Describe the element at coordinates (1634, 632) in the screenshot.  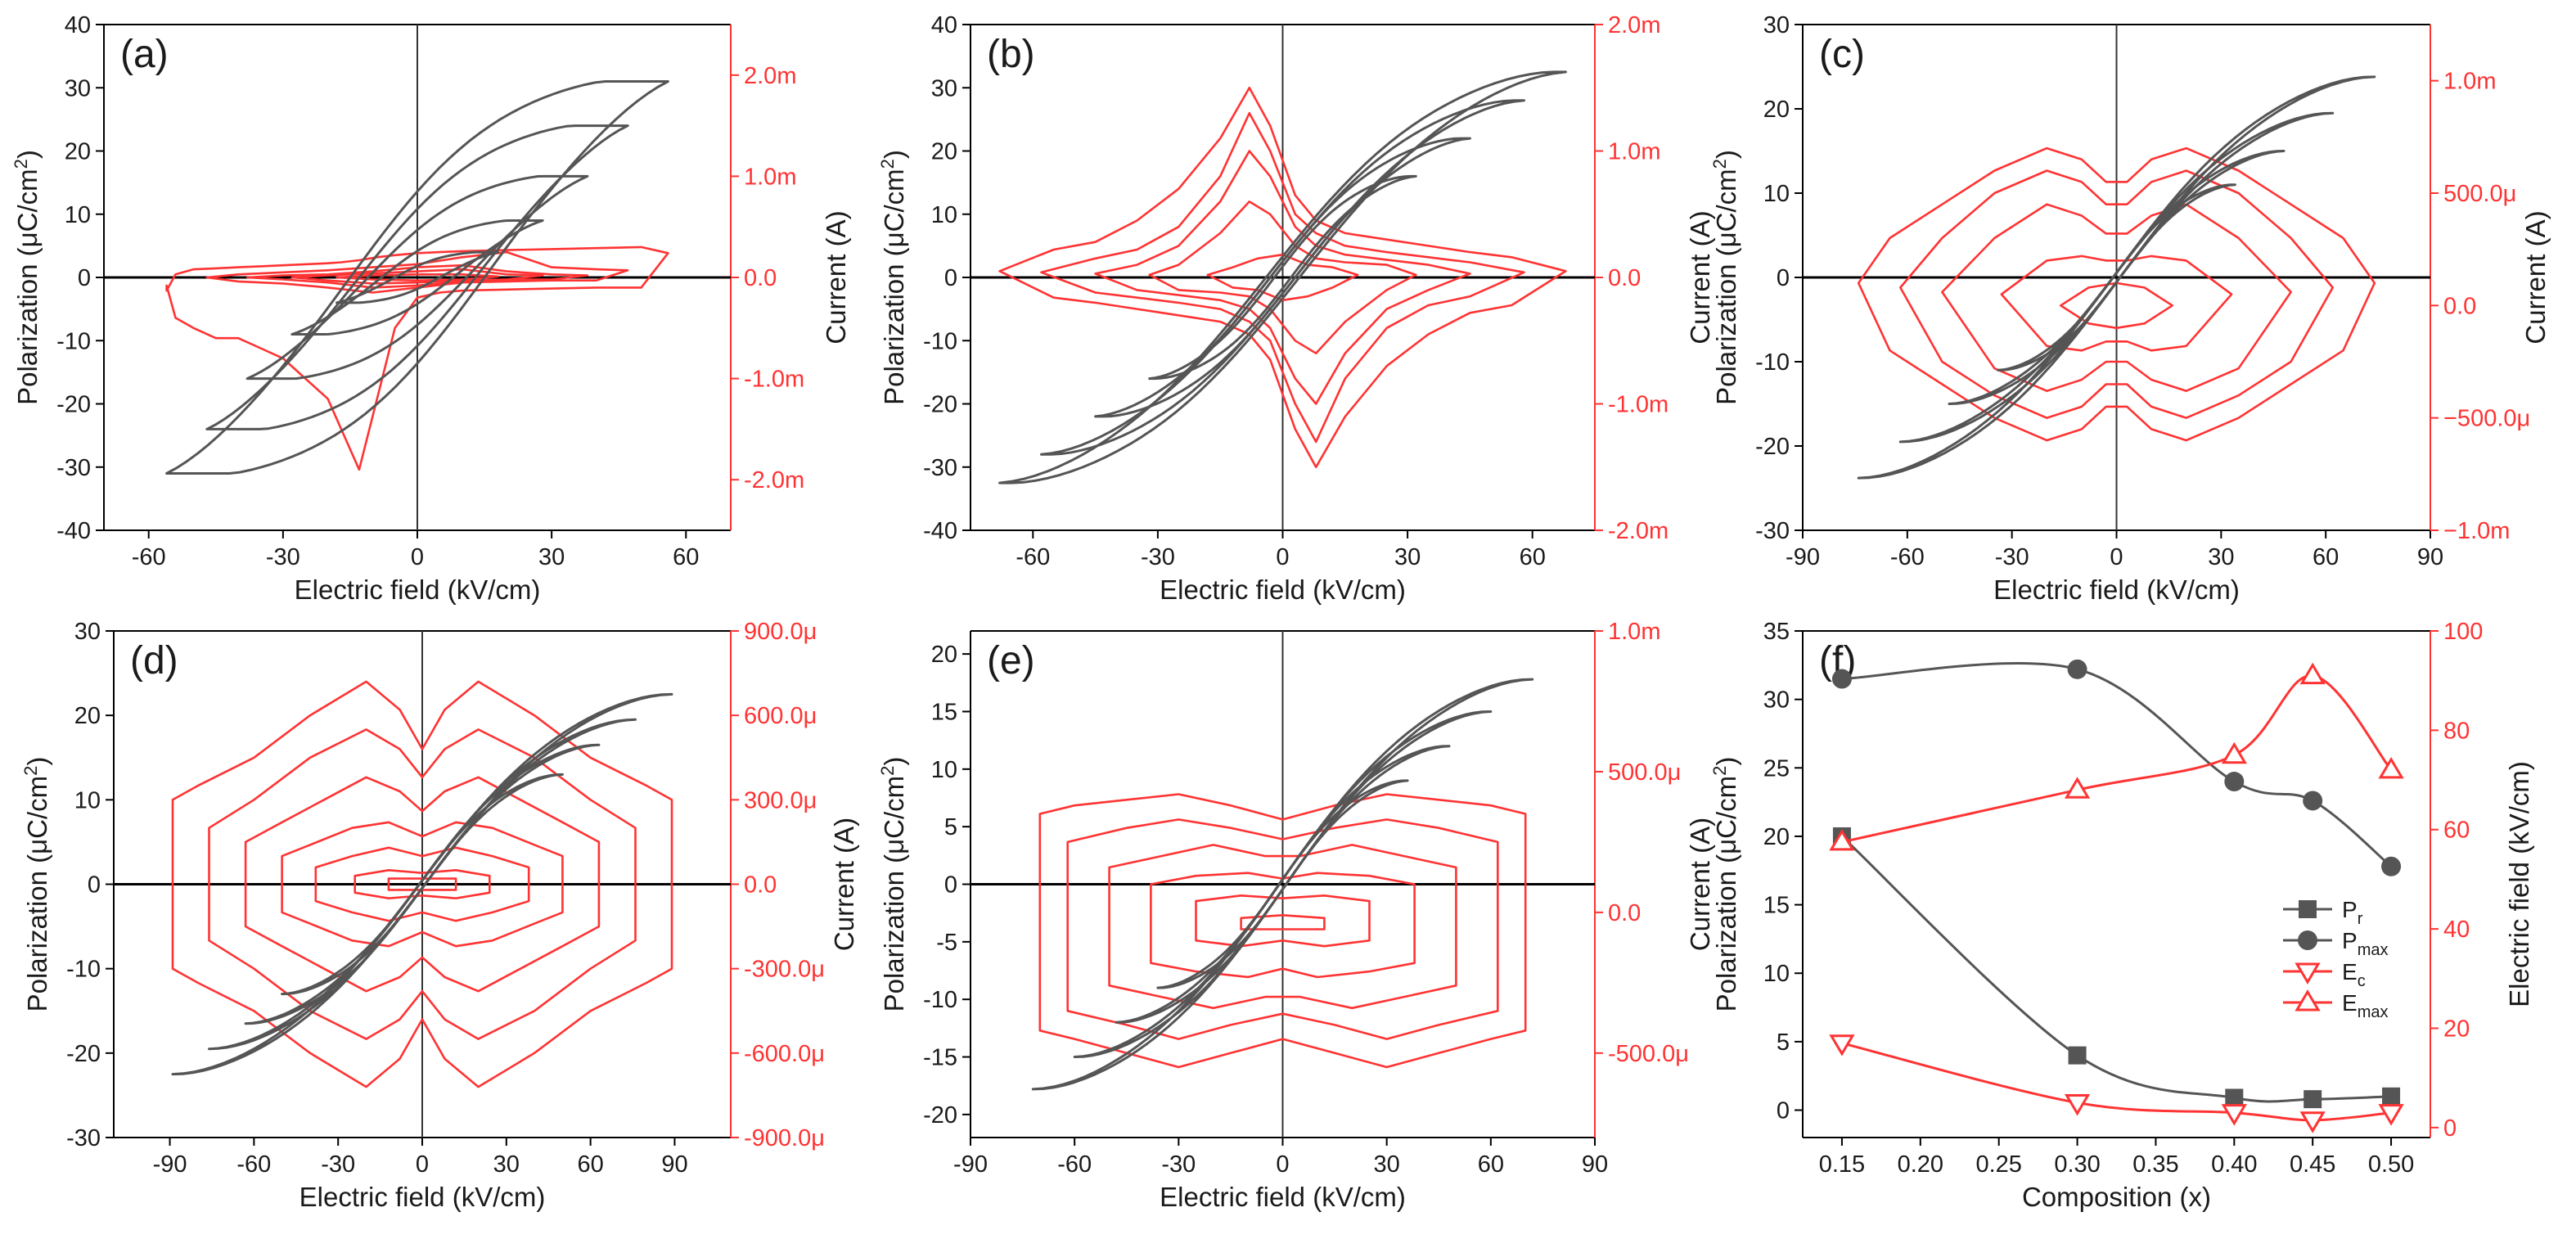
I see `y2-tick-label: 1.0m` at that location.